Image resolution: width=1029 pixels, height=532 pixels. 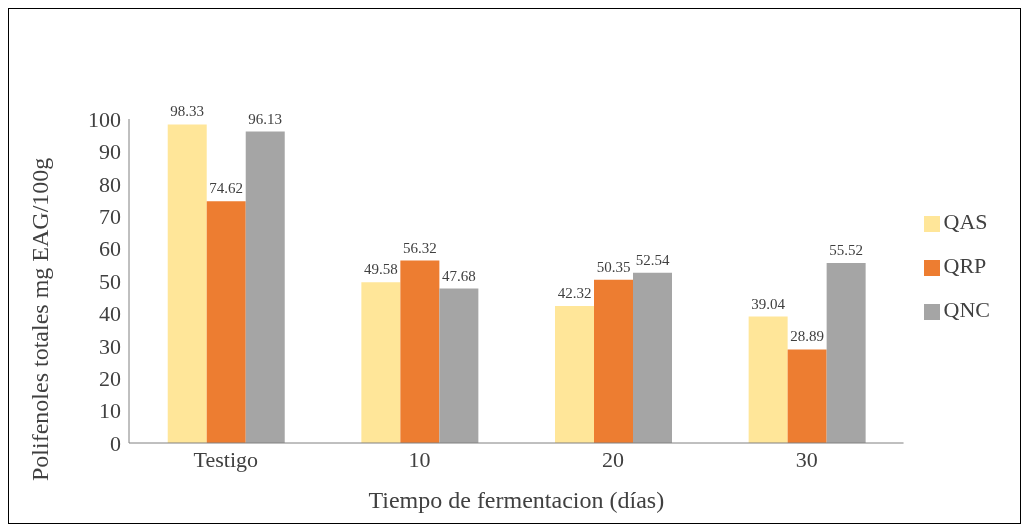 I want to click on y-axis-title: Polifenoles totales mg EAG/100g, so click(x=39, y=319).